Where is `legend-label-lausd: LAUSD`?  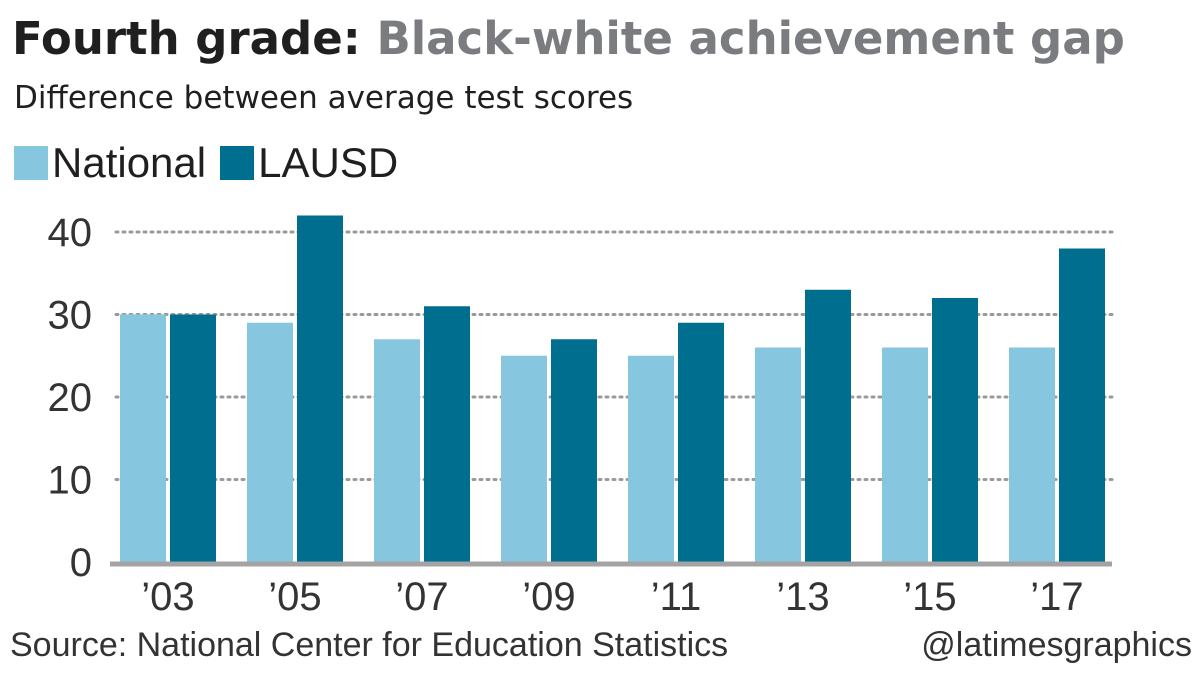
legend-label-lausd: LAUSD is located at coordinates (328, 162).